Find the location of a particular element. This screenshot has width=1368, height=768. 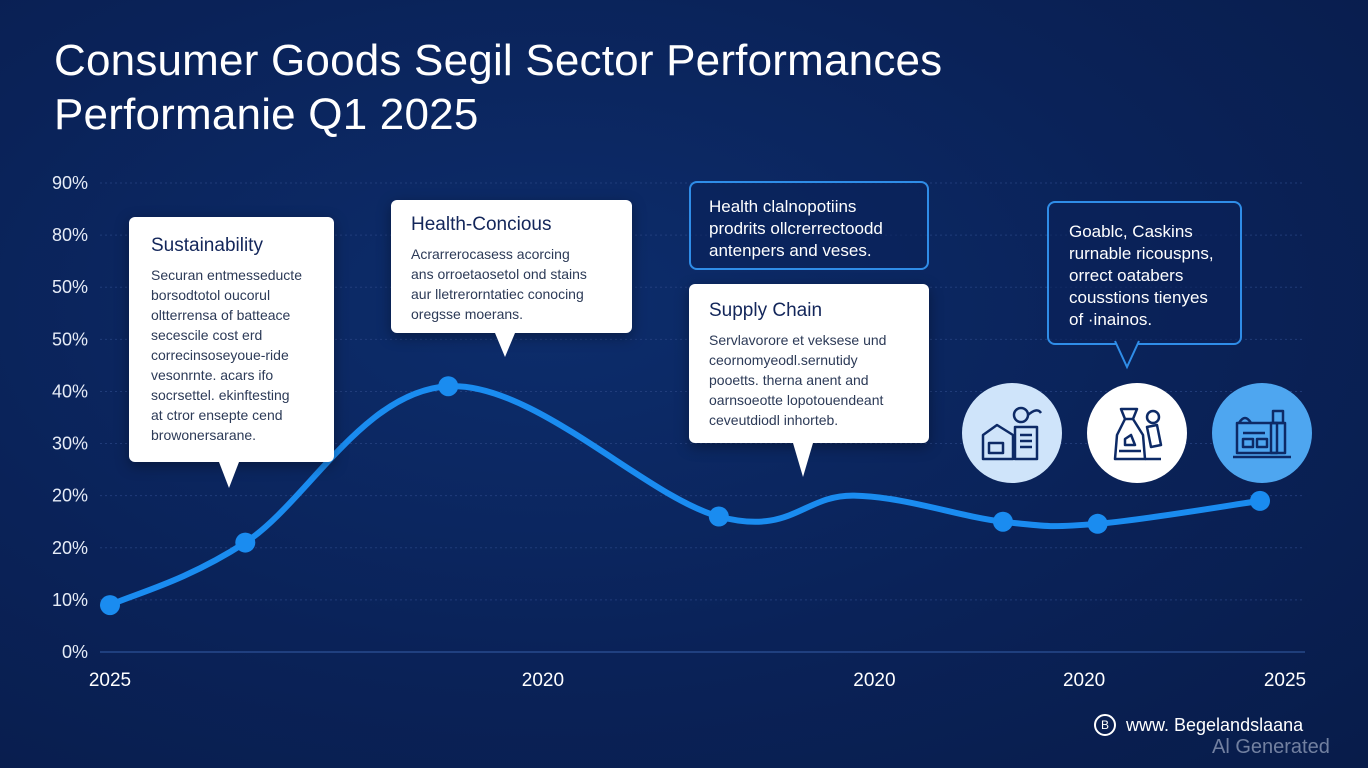

y-tick-label: 80% is located at coordinates (70, 235).